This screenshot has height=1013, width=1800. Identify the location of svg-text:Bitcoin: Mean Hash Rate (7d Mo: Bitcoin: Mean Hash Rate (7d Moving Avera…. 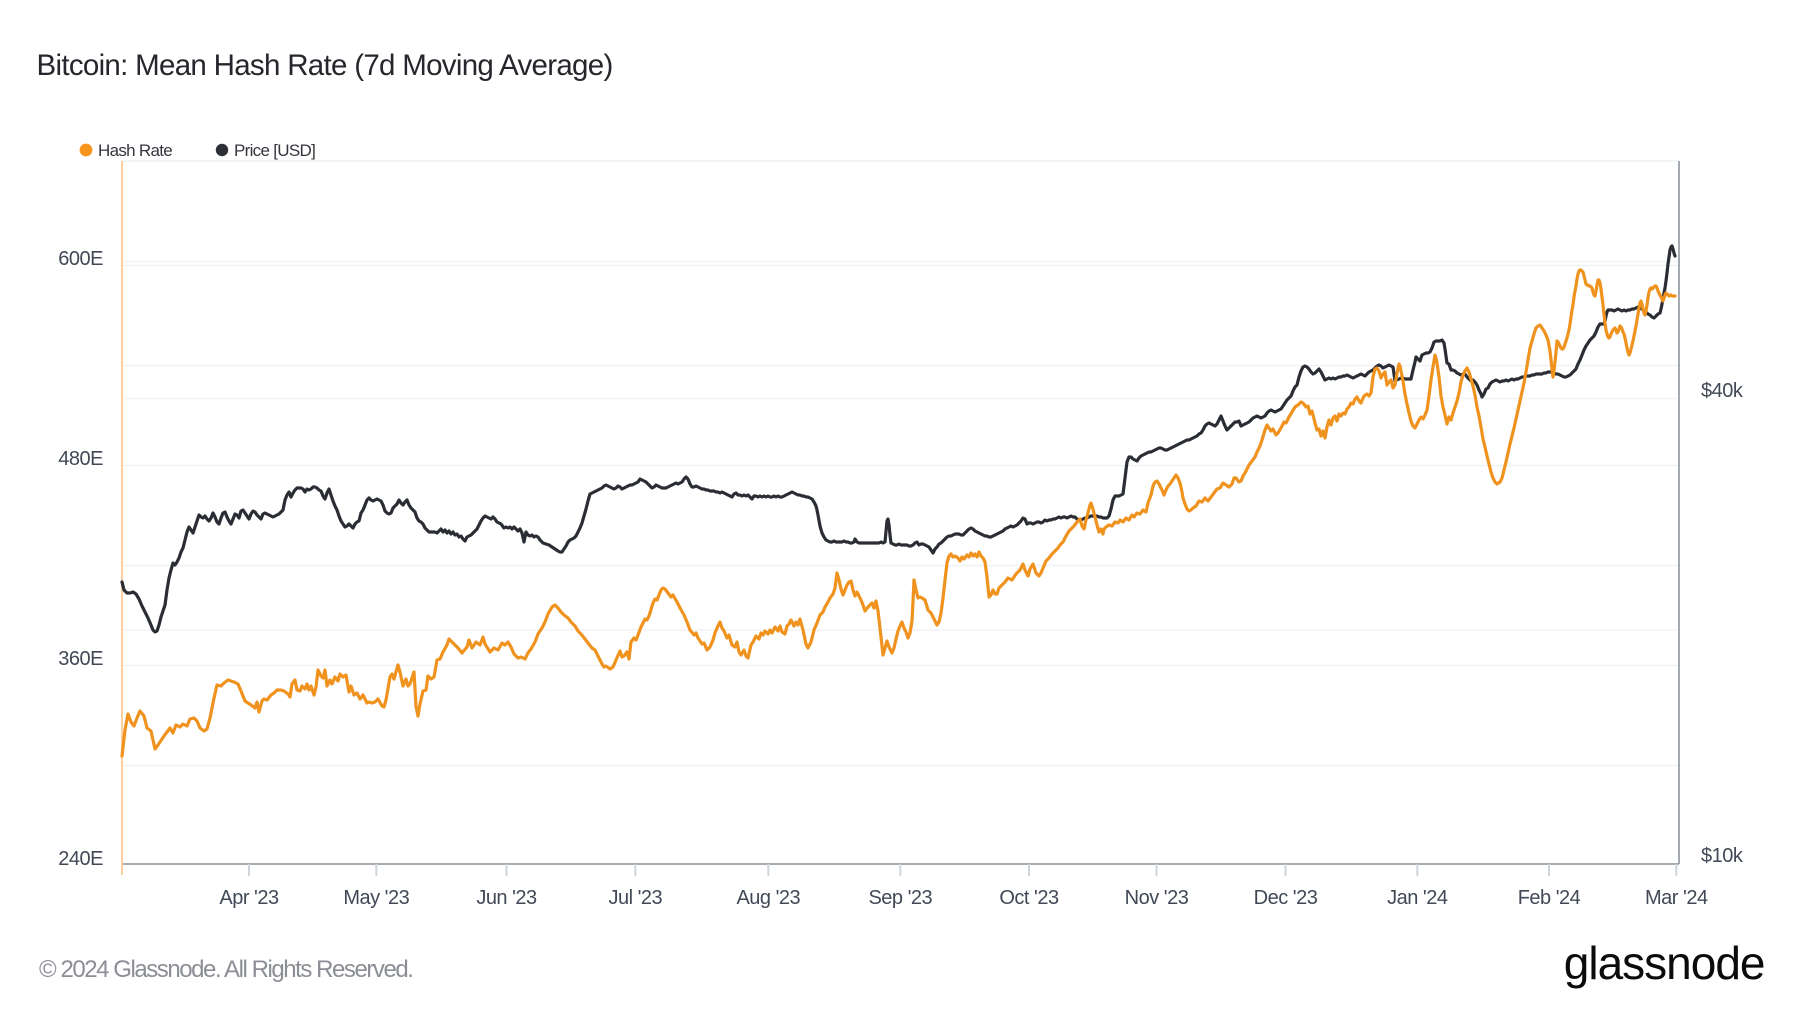
(325, 65).